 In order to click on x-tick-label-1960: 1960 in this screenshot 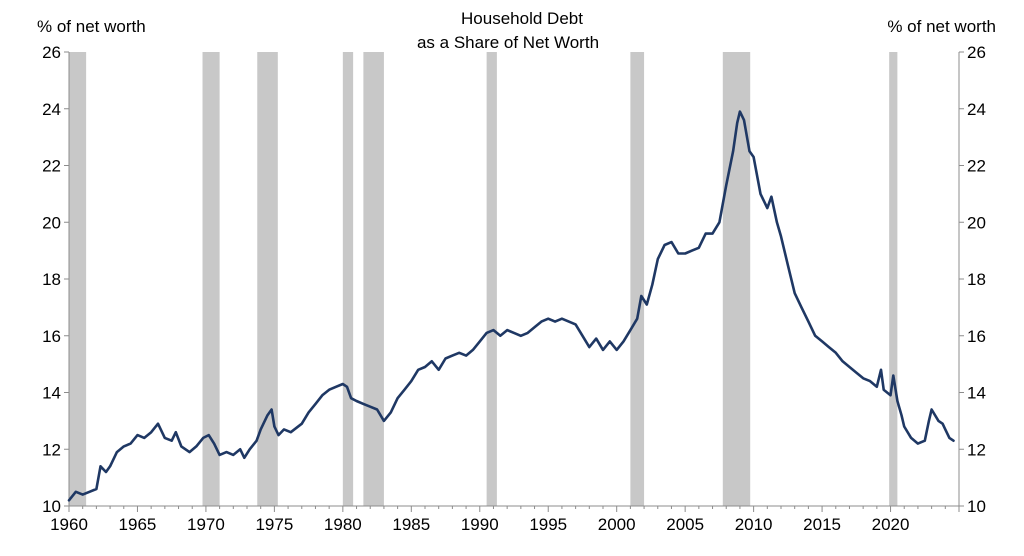, I will do `click(69, 524)`.